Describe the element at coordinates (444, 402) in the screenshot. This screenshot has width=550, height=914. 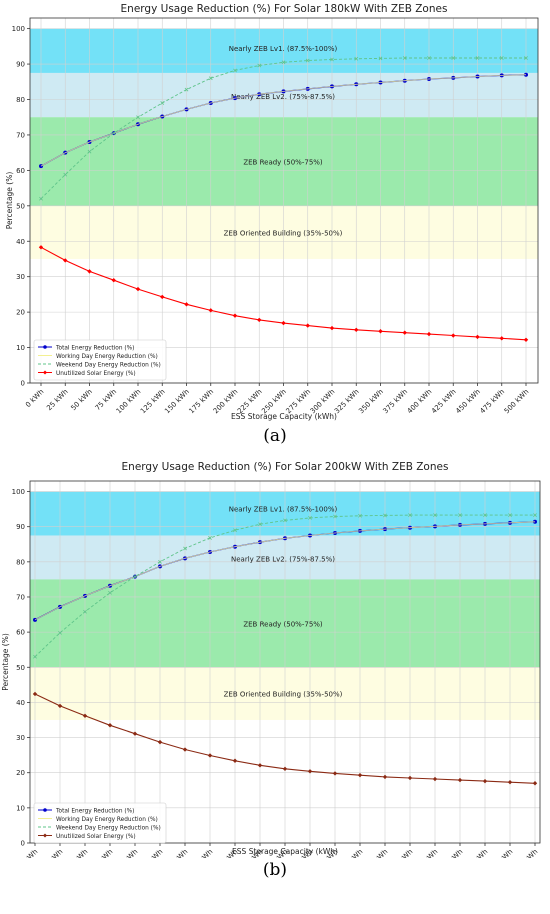
I see `x-tick-label: 425 kWh` at that location.